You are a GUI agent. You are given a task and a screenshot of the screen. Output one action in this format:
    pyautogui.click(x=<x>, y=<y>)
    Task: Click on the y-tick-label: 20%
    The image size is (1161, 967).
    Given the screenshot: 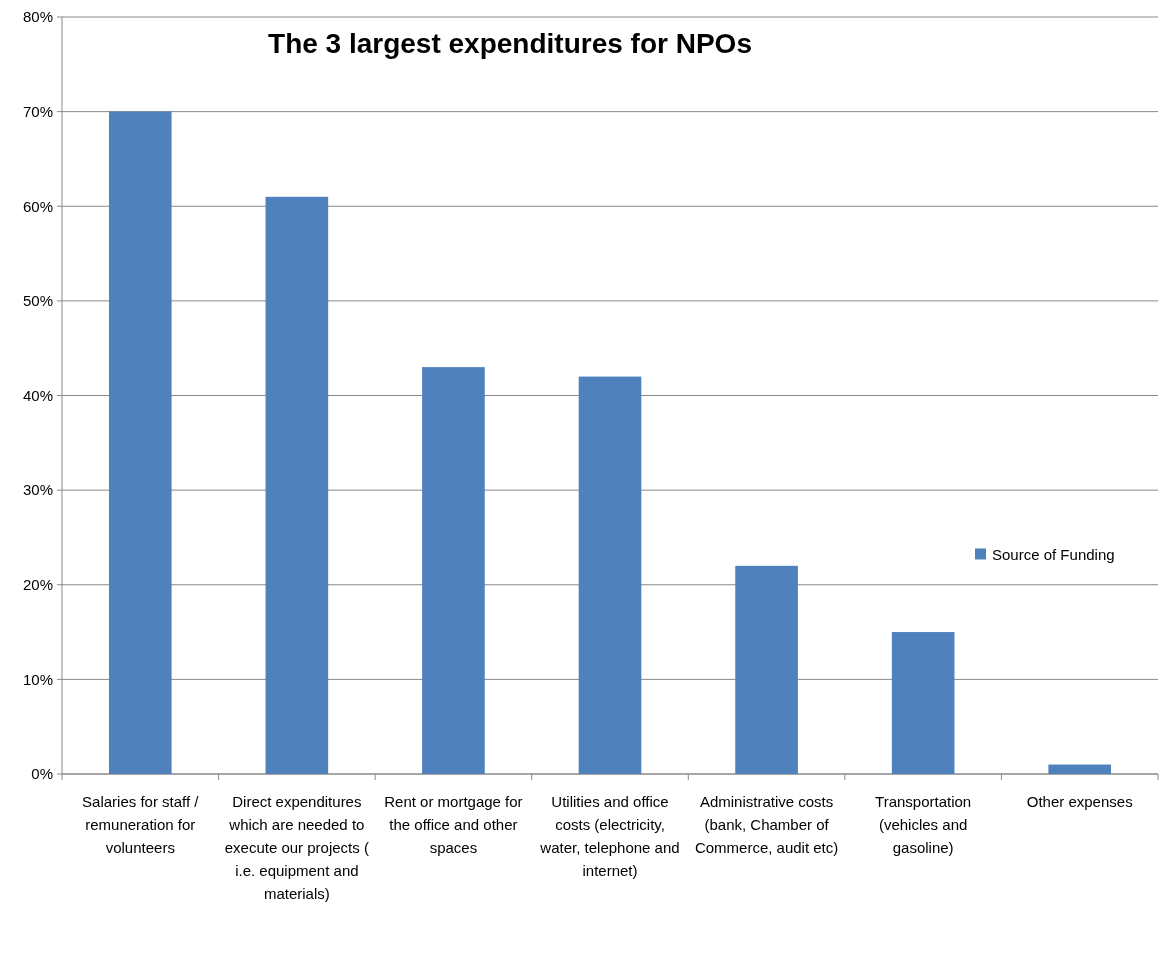 What is the action you would take?
    pyautogui.click(x=37, y=584)
    